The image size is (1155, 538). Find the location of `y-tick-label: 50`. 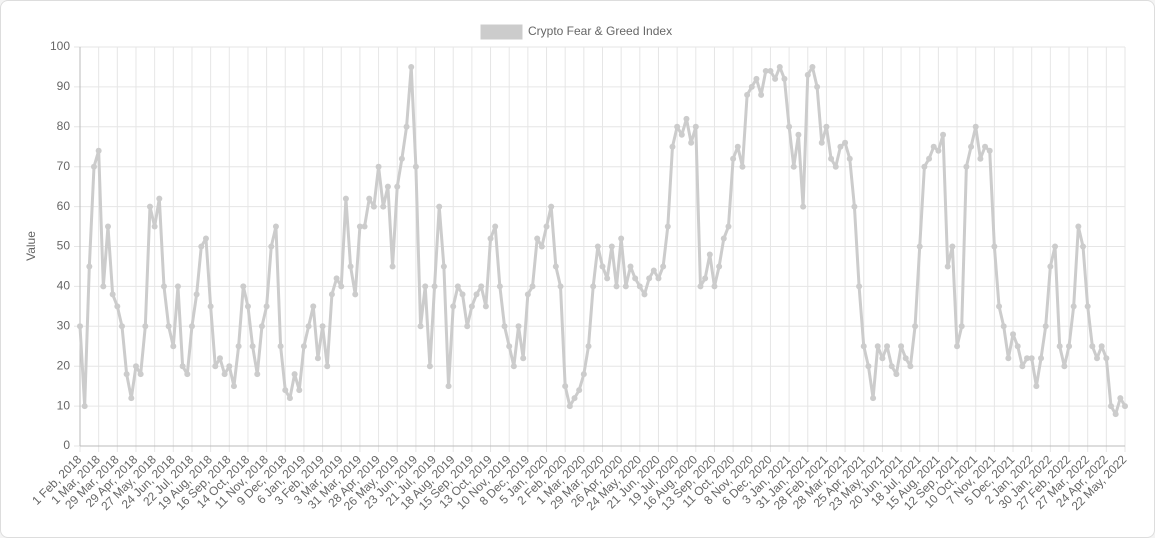

y-tick-label: 50 is located at coordinates (64, 246).